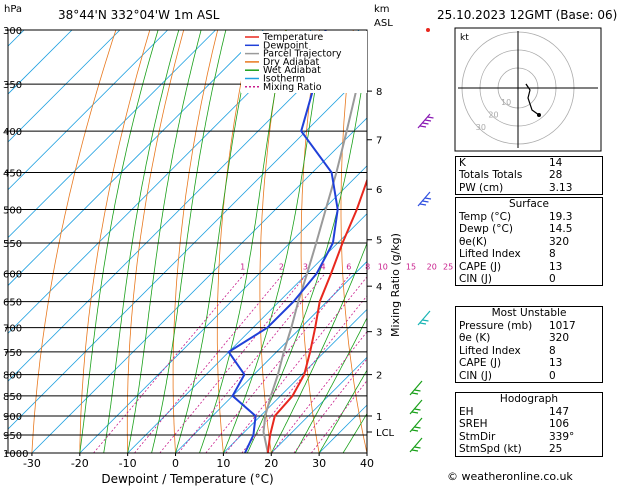 The width and height of the screenshot is (629, 486). Describe the element at coordinates (529, 351) in the screenshot. I see `unstable-row: Lifted Index 8` at that location.